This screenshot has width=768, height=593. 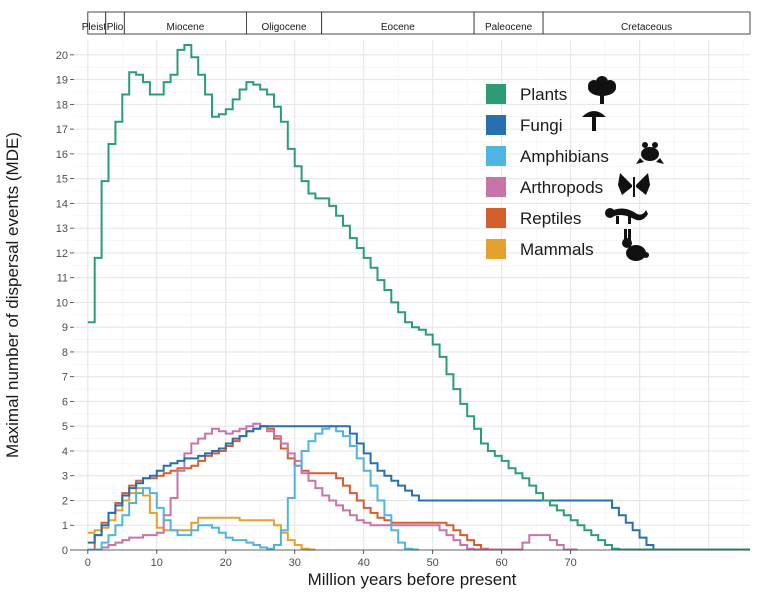 What do you see at coordinates (412, 579) in the screenshot?
I see `x-axis-title: Million years before present` at bounding box center [412, 579].